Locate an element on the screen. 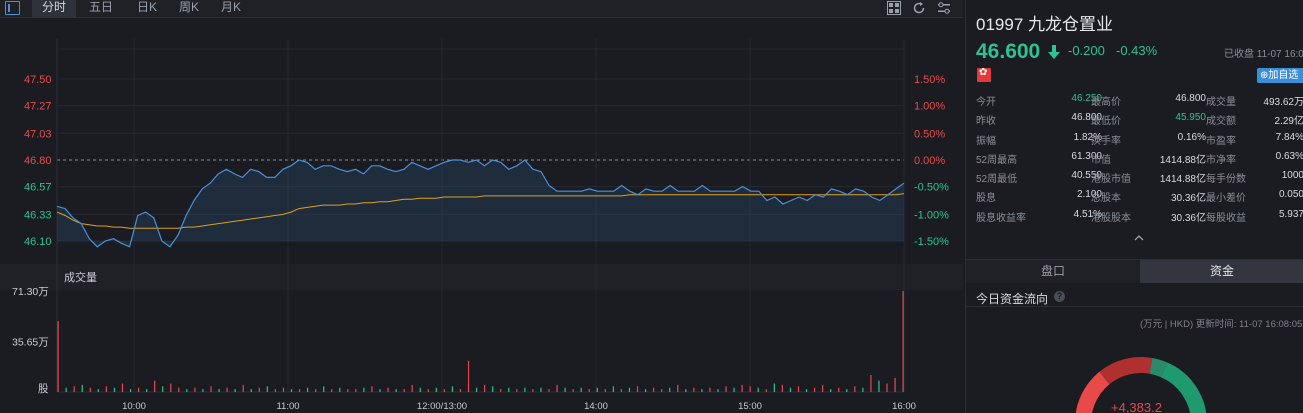 The width and height of the screenshot is (1303, 413). stock-title: 01997 九龙仓置业 is located at coordinates (1044, 24).